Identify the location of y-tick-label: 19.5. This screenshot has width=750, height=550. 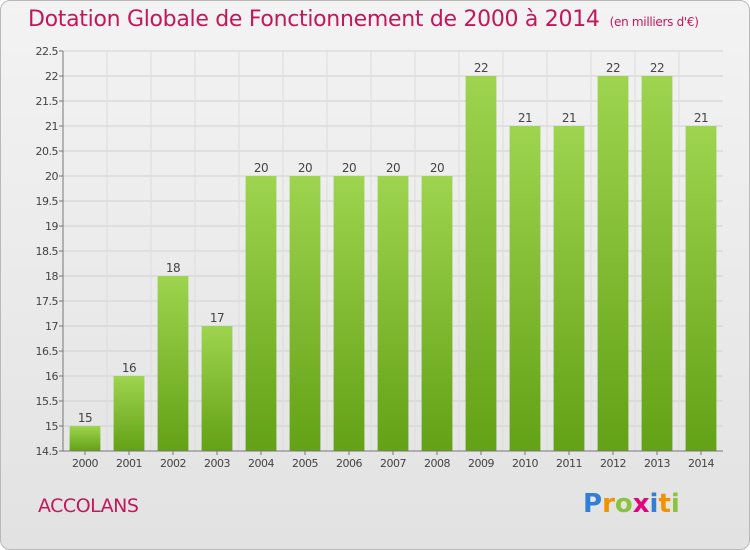
(47, 201).